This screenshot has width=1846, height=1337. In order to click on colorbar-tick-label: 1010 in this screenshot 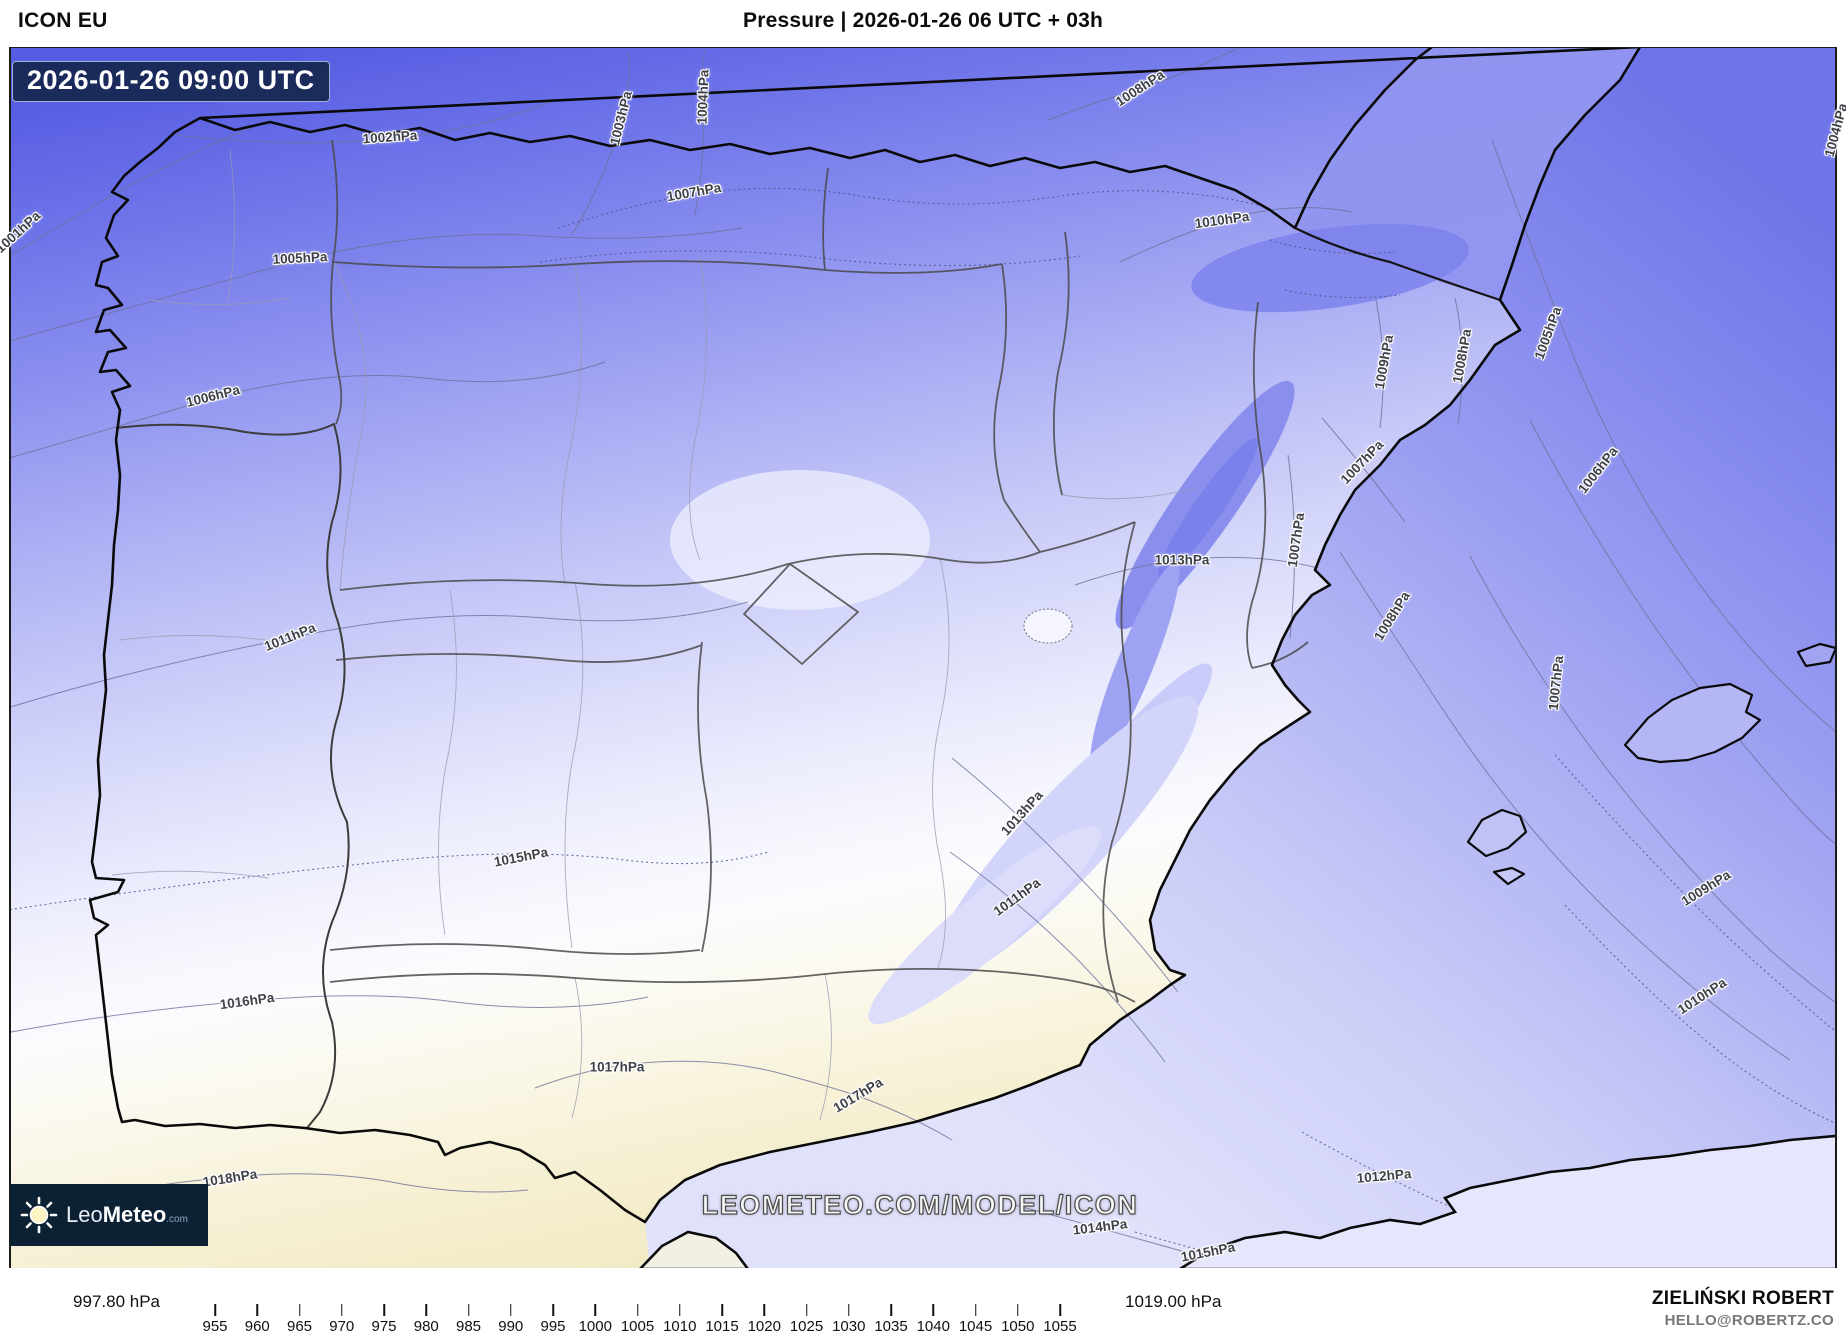, I will do `click(680, 1326)`.